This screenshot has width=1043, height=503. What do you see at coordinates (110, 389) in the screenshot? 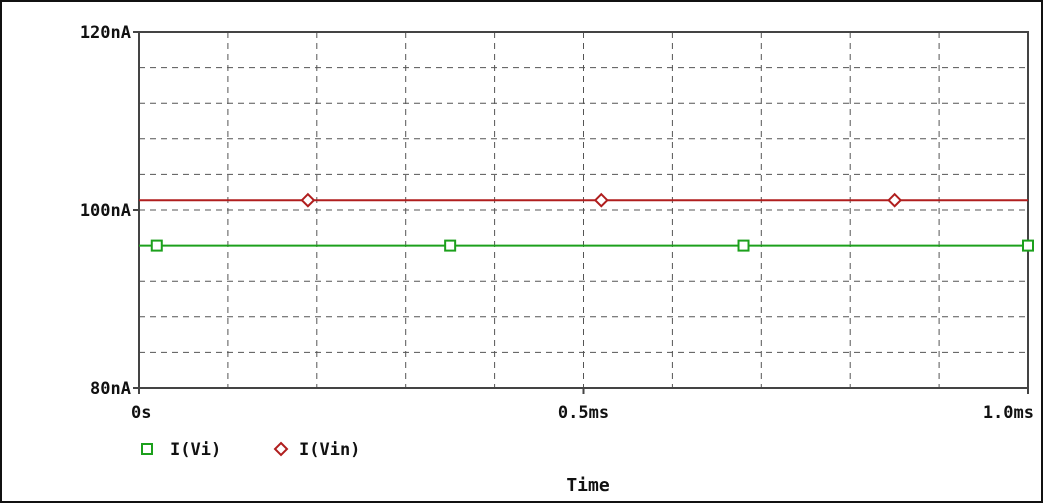
I see `y-tick-label: 80nA` at bounding box center [110, 389].